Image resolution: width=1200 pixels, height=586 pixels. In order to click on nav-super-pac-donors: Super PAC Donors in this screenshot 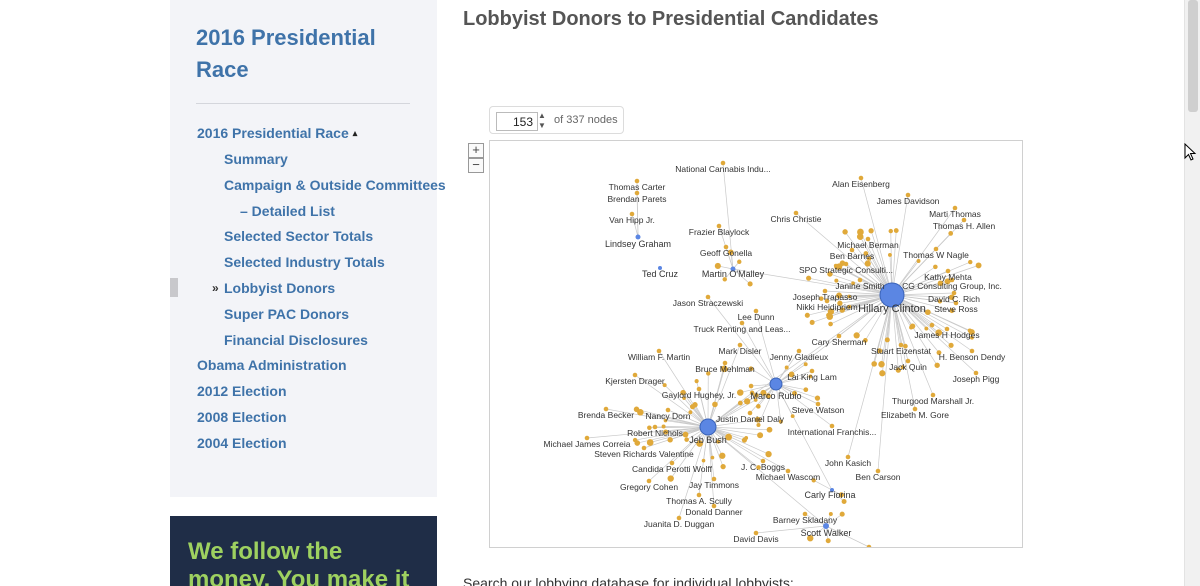, I will do `click(286, 314)`.